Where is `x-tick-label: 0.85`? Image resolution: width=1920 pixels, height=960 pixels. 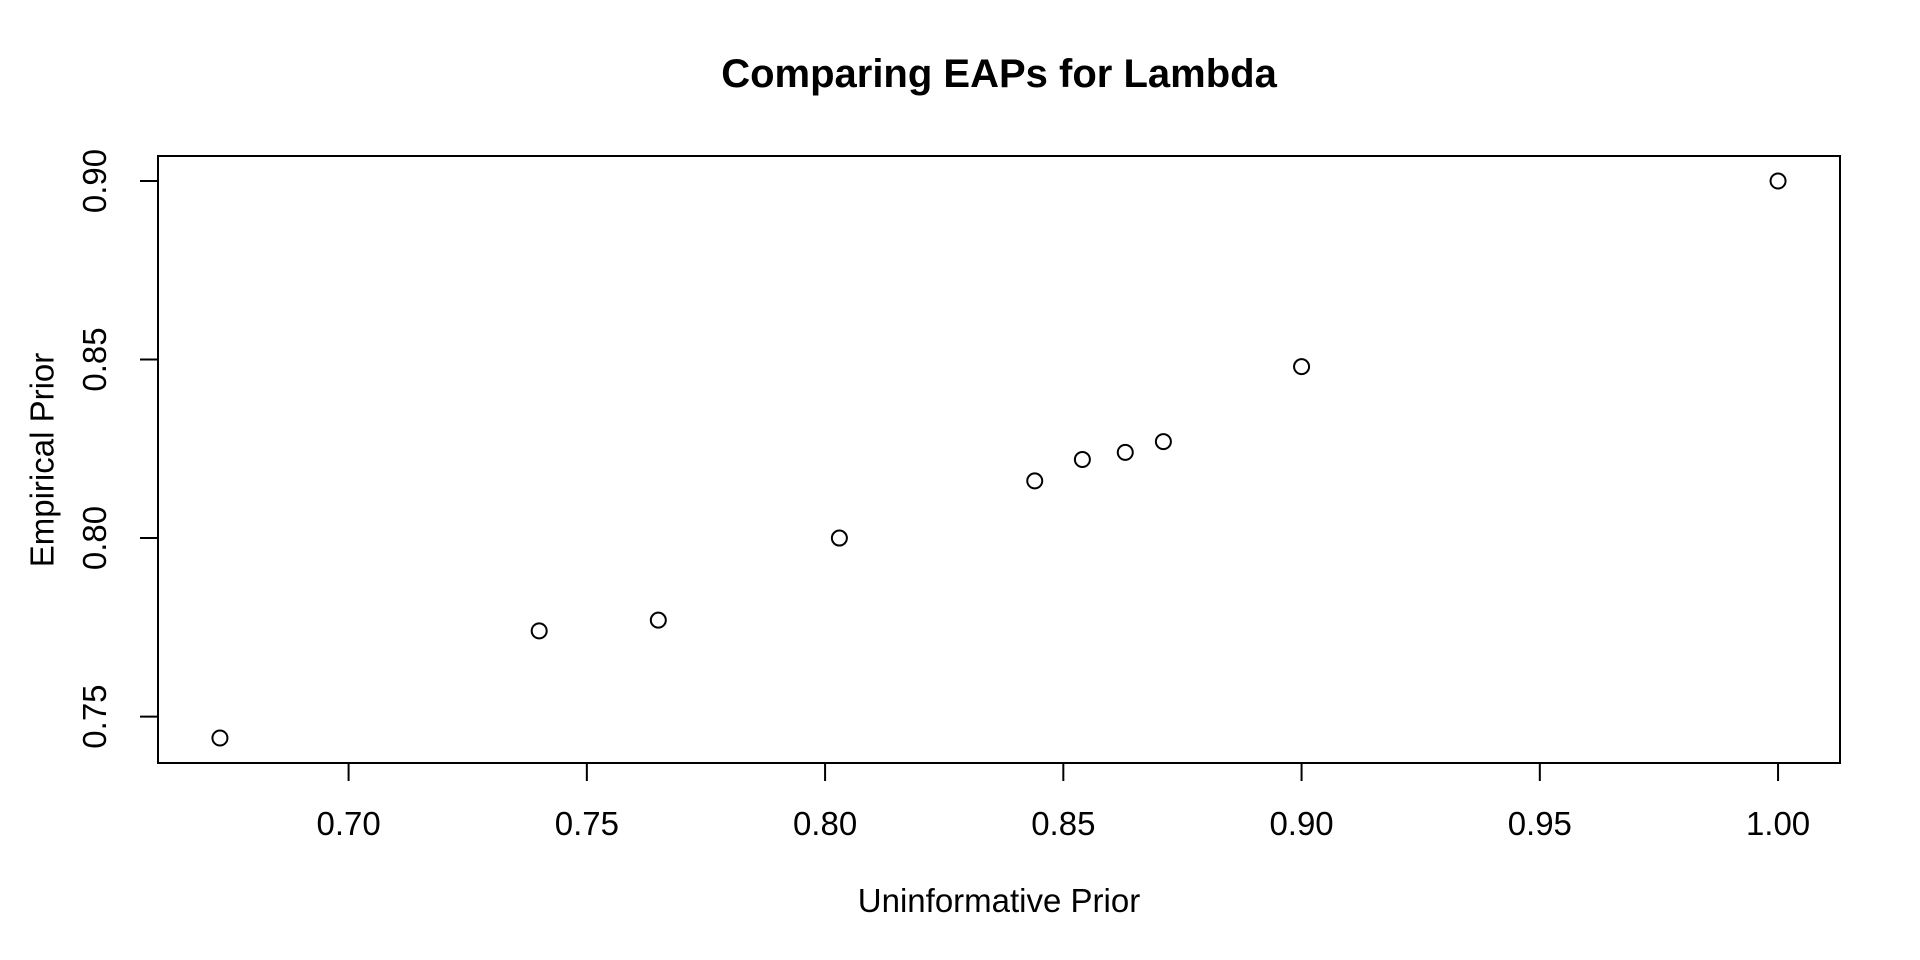 x-tick-label: 0.85 is located at coordinates (1063, 823).